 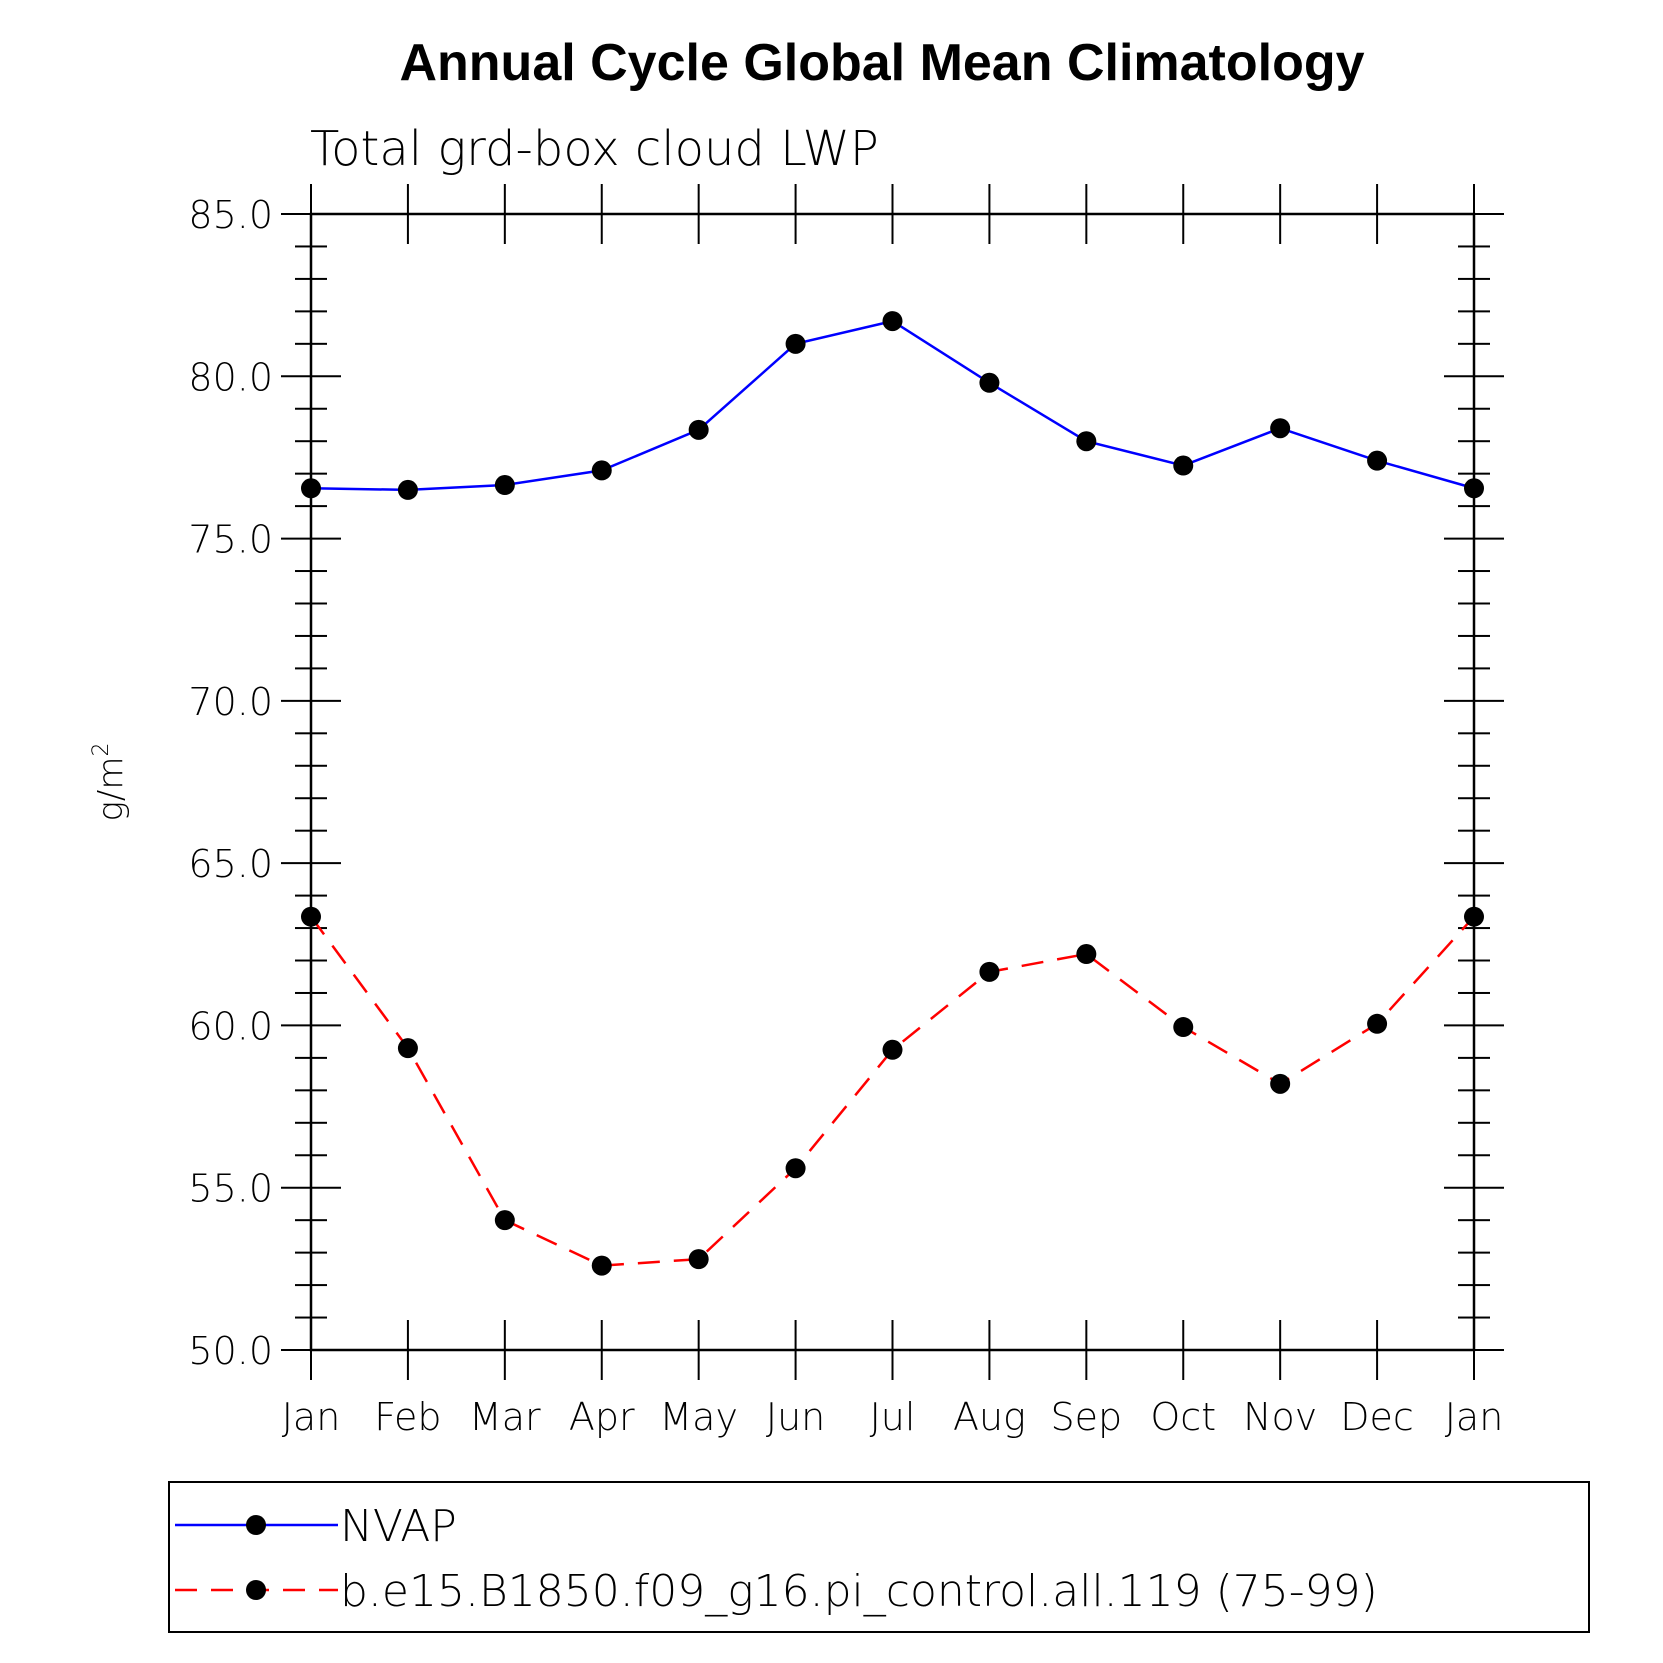 I want to click on x-tick-label: Sep, so click(x=1087, y=1417).